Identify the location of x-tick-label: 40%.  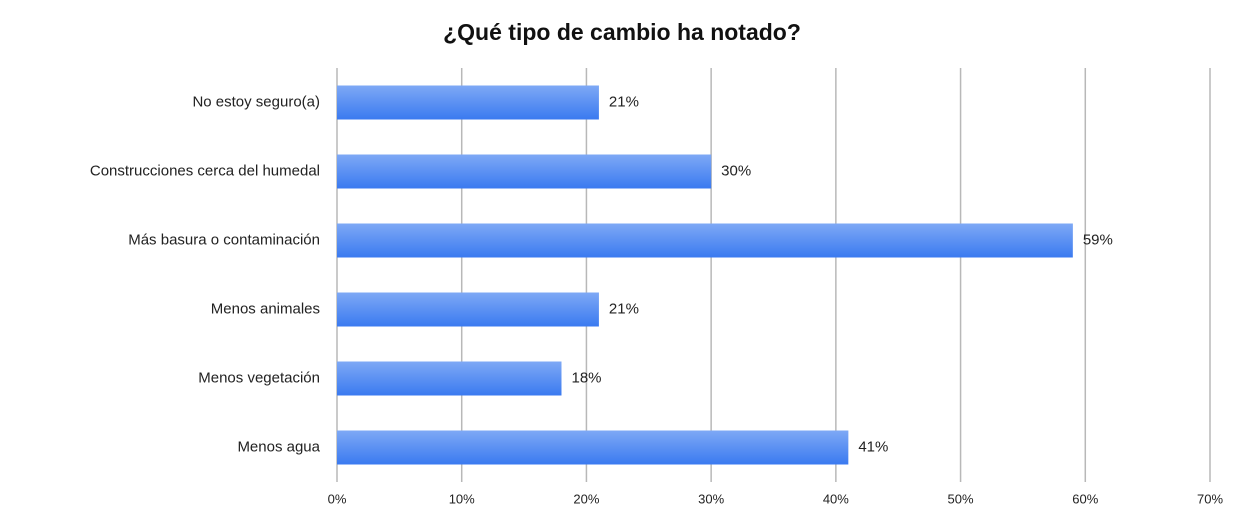
(836, 498).